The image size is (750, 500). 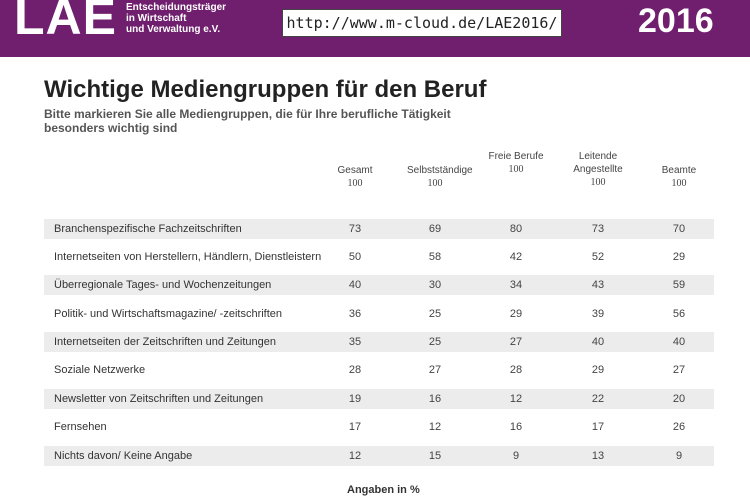 What do you see at coordinates (435, 229) in the screenshot?
I see `table-cell: 69` at bounding box center [435, 229].